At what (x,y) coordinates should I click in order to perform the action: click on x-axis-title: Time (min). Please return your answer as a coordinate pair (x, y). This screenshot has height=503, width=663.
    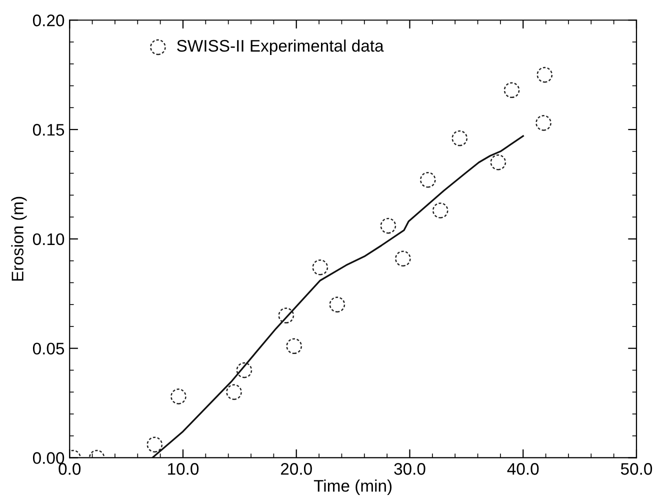
    Looking at the image, I should click on (353, 488).